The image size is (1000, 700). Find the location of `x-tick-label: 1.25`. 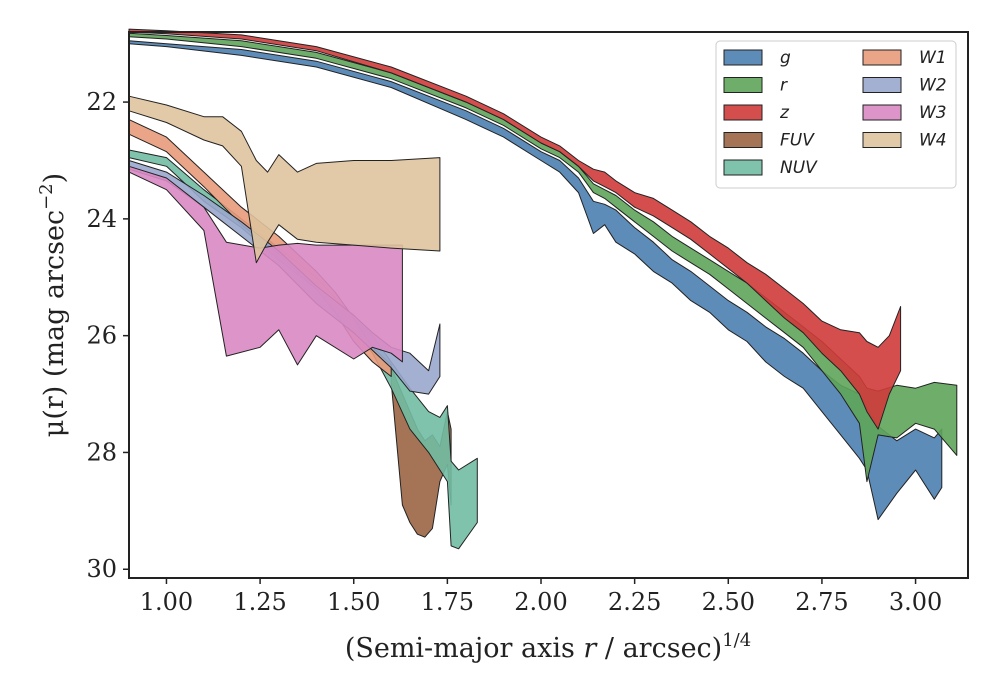

x-tick-label: 1.25 is located at coordinates (259, 602).